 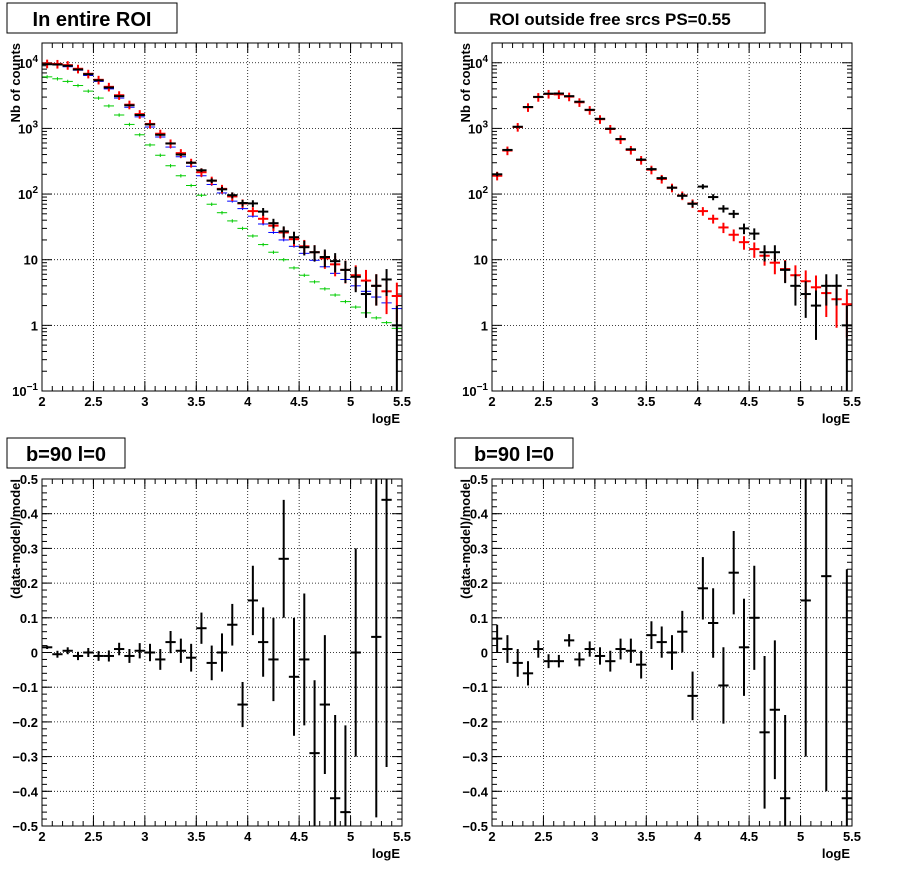 I want to click on chart-title: ROI outside free srcs PS=0.55, so click(x=609, y=19).